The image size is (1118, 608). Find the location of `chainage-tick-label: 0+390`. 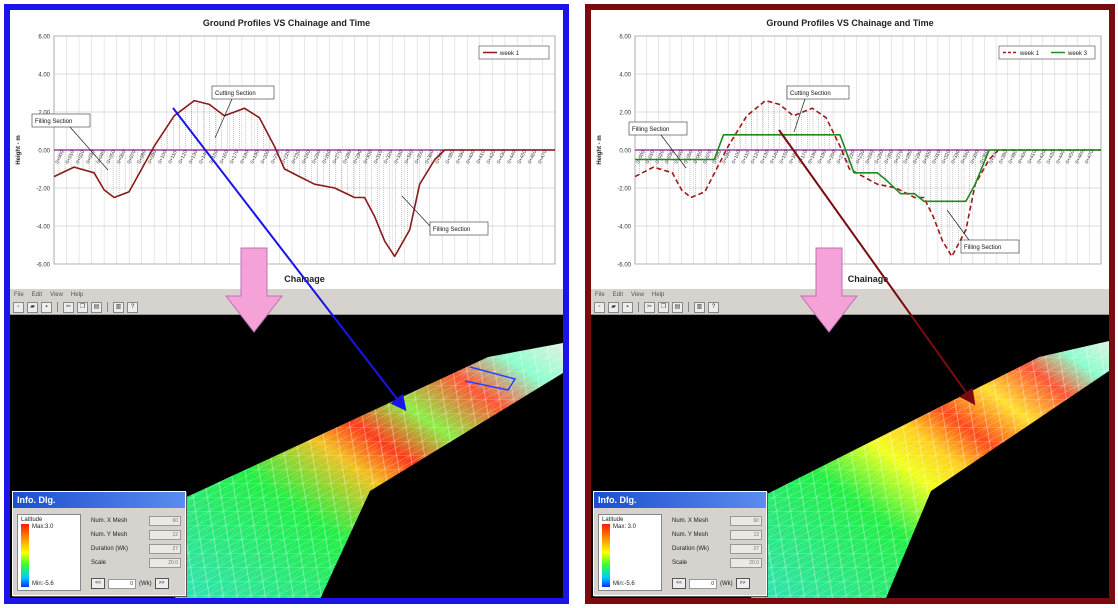

chainage-tick-label: 0+390 is located at coordinates (460, 156).